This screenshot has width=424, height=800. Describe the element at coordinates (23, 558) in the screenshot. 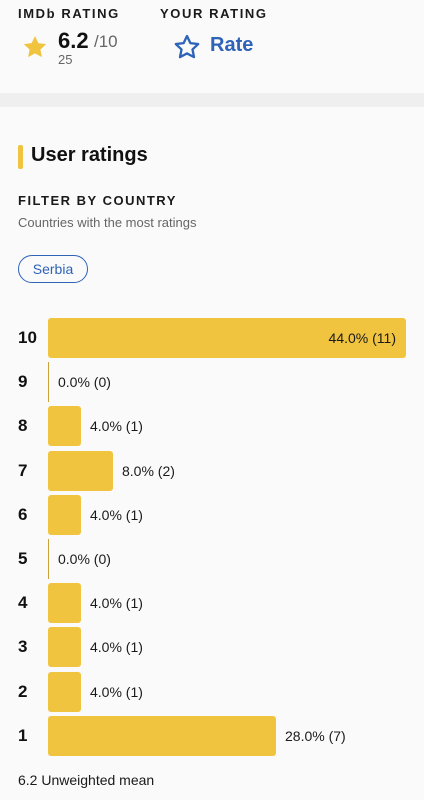

I see `rating-score-label: 5` at that location.